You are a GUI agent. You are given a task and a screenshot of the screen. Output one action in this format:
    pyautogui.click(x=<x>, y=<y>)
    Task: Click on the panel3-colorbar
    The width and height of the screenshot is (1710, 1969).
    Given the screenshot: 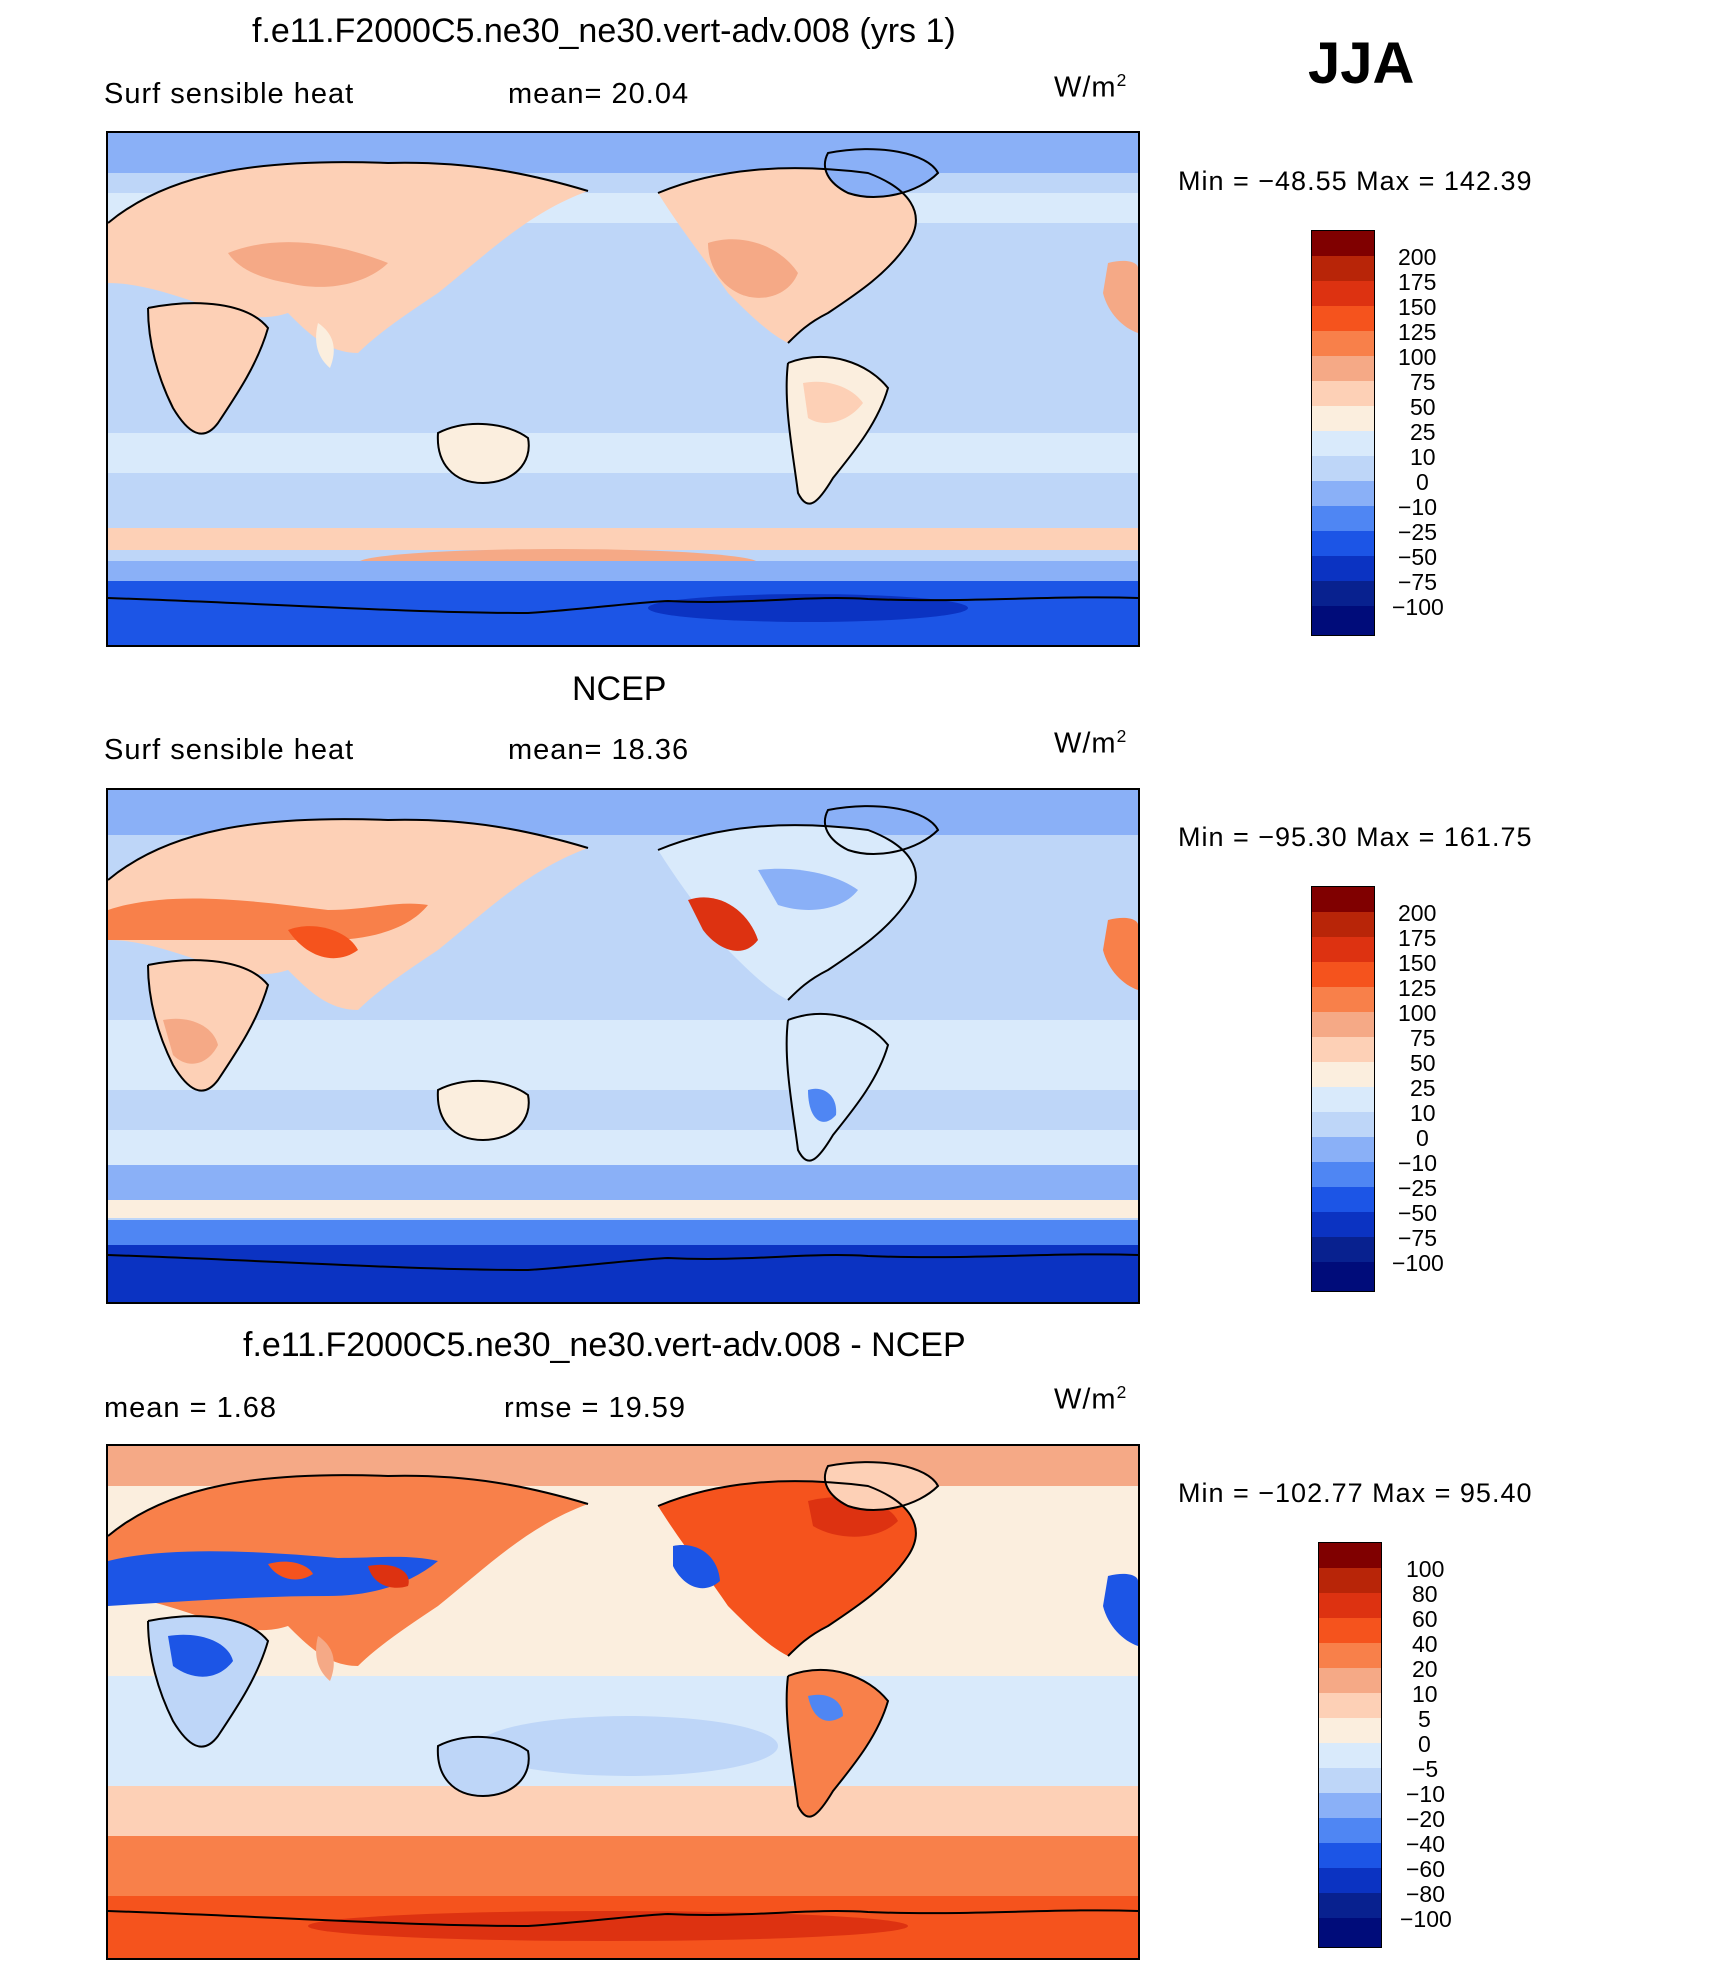 What is the action you would take?
    pyautogui.click(x=1350, y=1745)
    